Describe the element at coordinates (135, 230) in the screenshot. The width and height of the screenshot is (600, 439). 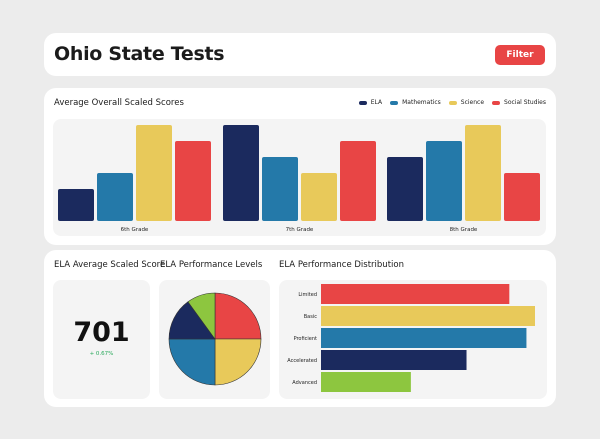
I see `x-tick-label: 6th Grade` at that location.